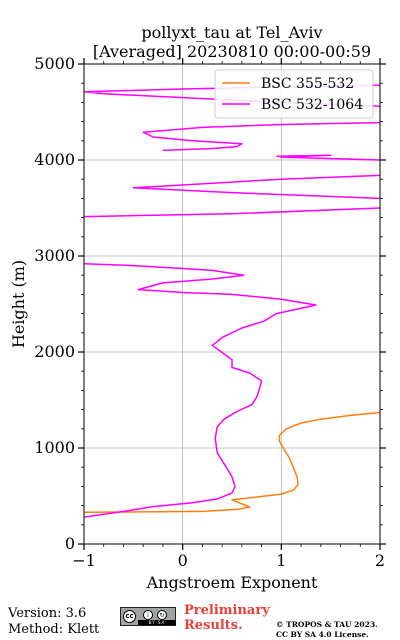  I want to click on chart-subtitle: [Averaged] 20230810 00:00-00:59, so click(232, 51).